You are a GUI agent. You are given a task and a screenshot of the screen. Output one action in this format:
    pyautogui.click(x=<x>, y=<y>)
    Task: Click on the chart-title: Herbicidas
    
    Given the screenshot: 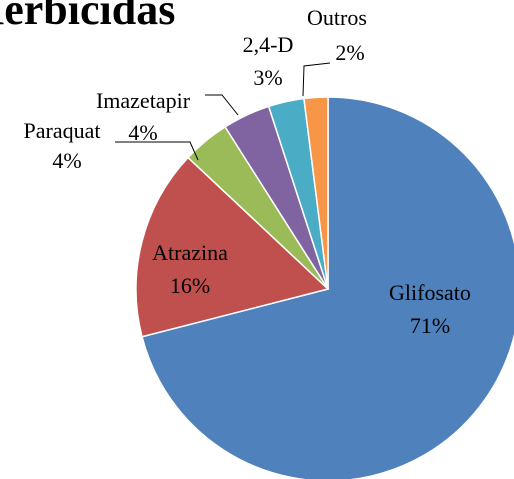 What is the action you would take?
    pyautogui.click(x=87, y=17)
    